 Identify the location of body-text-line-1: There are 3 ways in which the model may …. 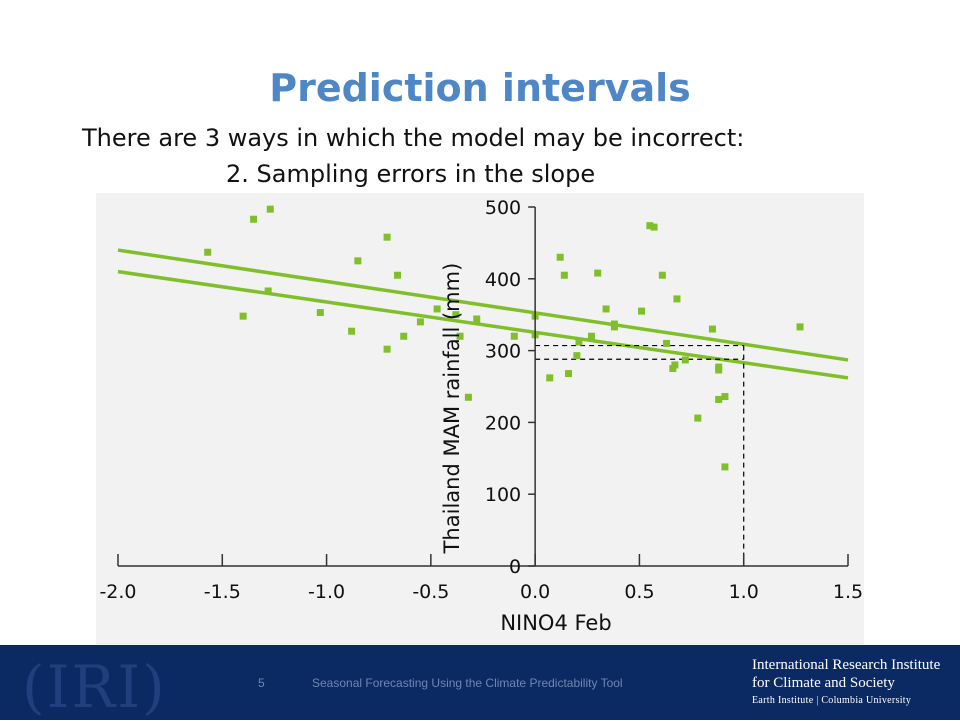
(413, 138).